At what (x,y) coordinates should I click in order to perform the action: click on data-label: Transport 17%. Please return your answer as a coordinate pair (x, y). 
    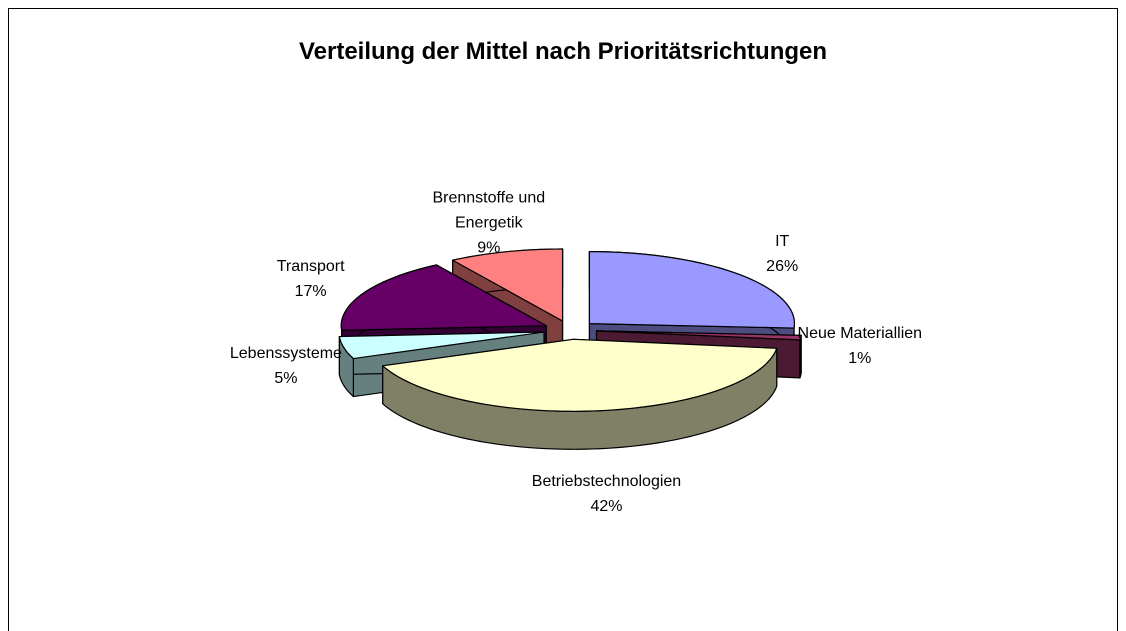
    Looking at the image, I should click on (311, 279).